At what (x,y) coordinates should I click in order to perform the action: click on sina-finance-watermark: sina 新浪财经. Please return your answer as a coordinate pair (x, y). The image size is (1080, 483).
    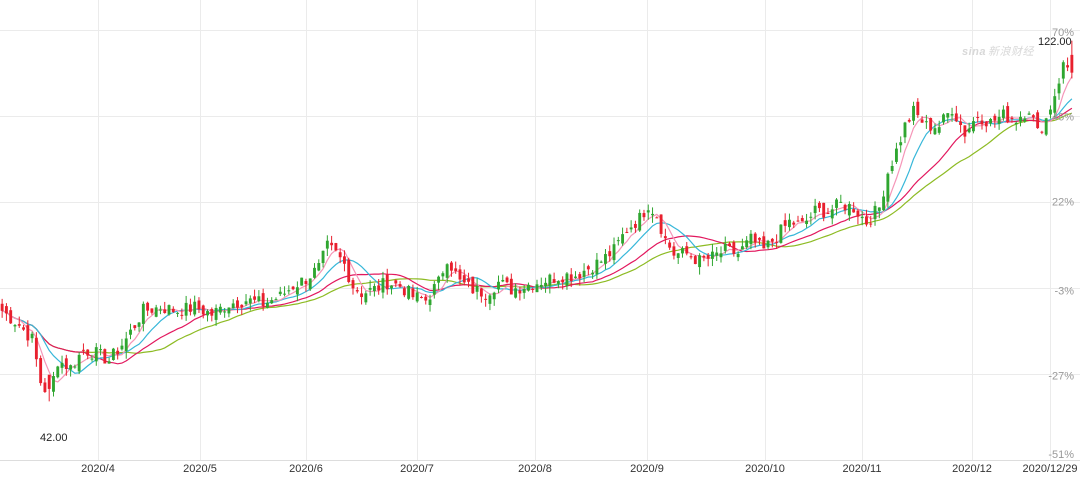
    Looking at the image, I should click on (998, 52).